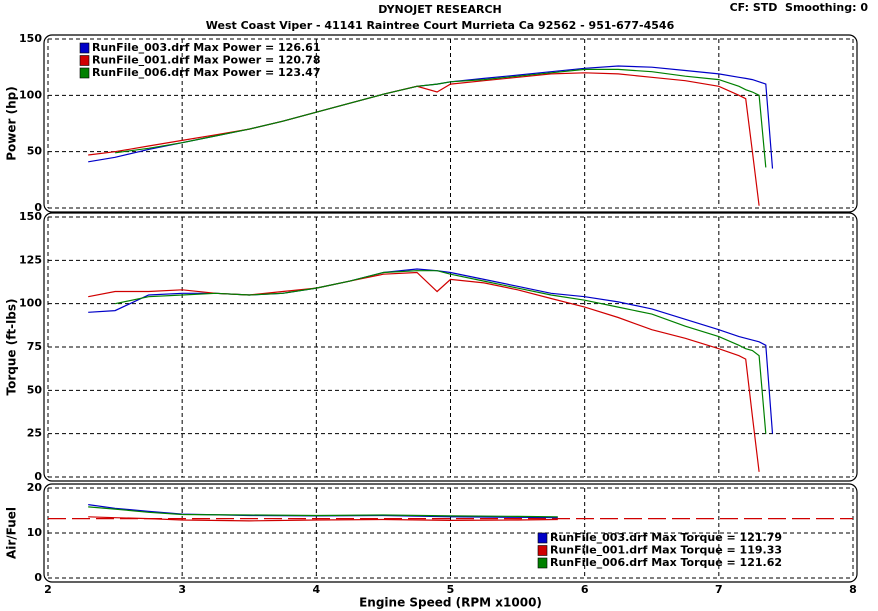 The height and width of the screenshot is (611, 878). I want to click on y-axis-label: Power (hp), so click(12, 123).